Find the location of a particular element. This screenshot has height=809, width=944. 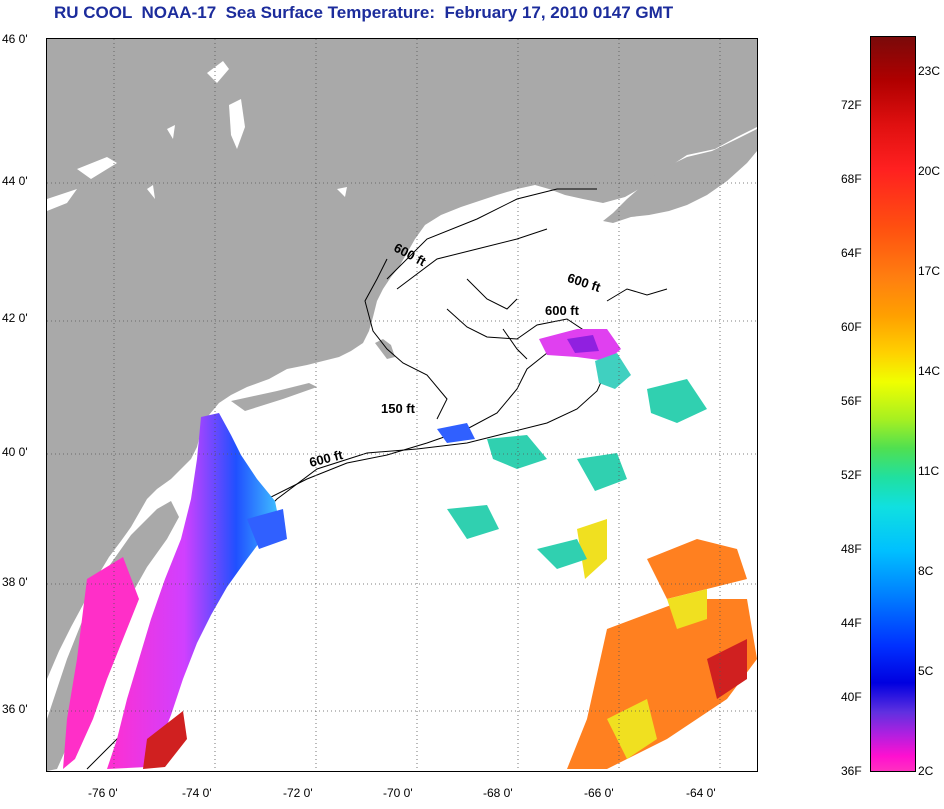

coastline-detail is located at coordinates (491, 274).